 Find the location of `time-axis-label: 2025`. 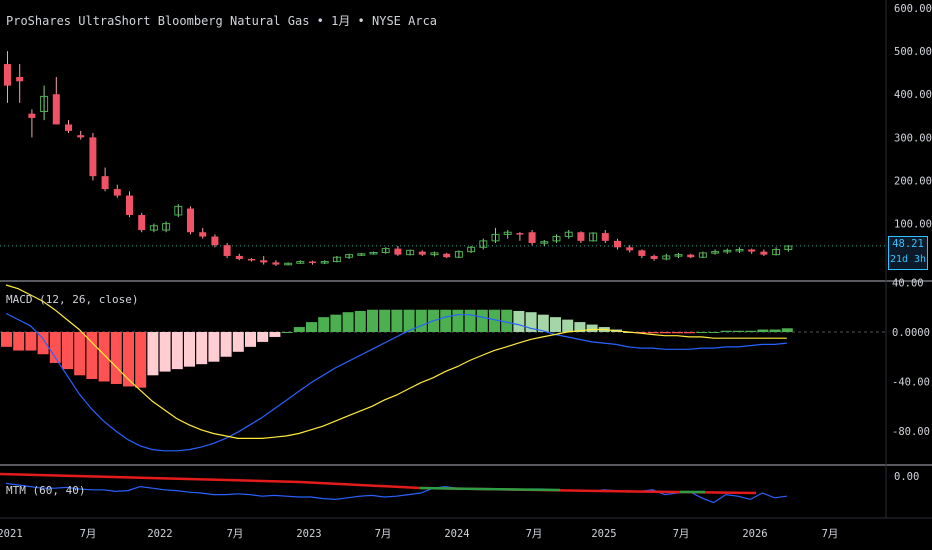

time-axis-label: 2025 is located at coordinates (603, 534).